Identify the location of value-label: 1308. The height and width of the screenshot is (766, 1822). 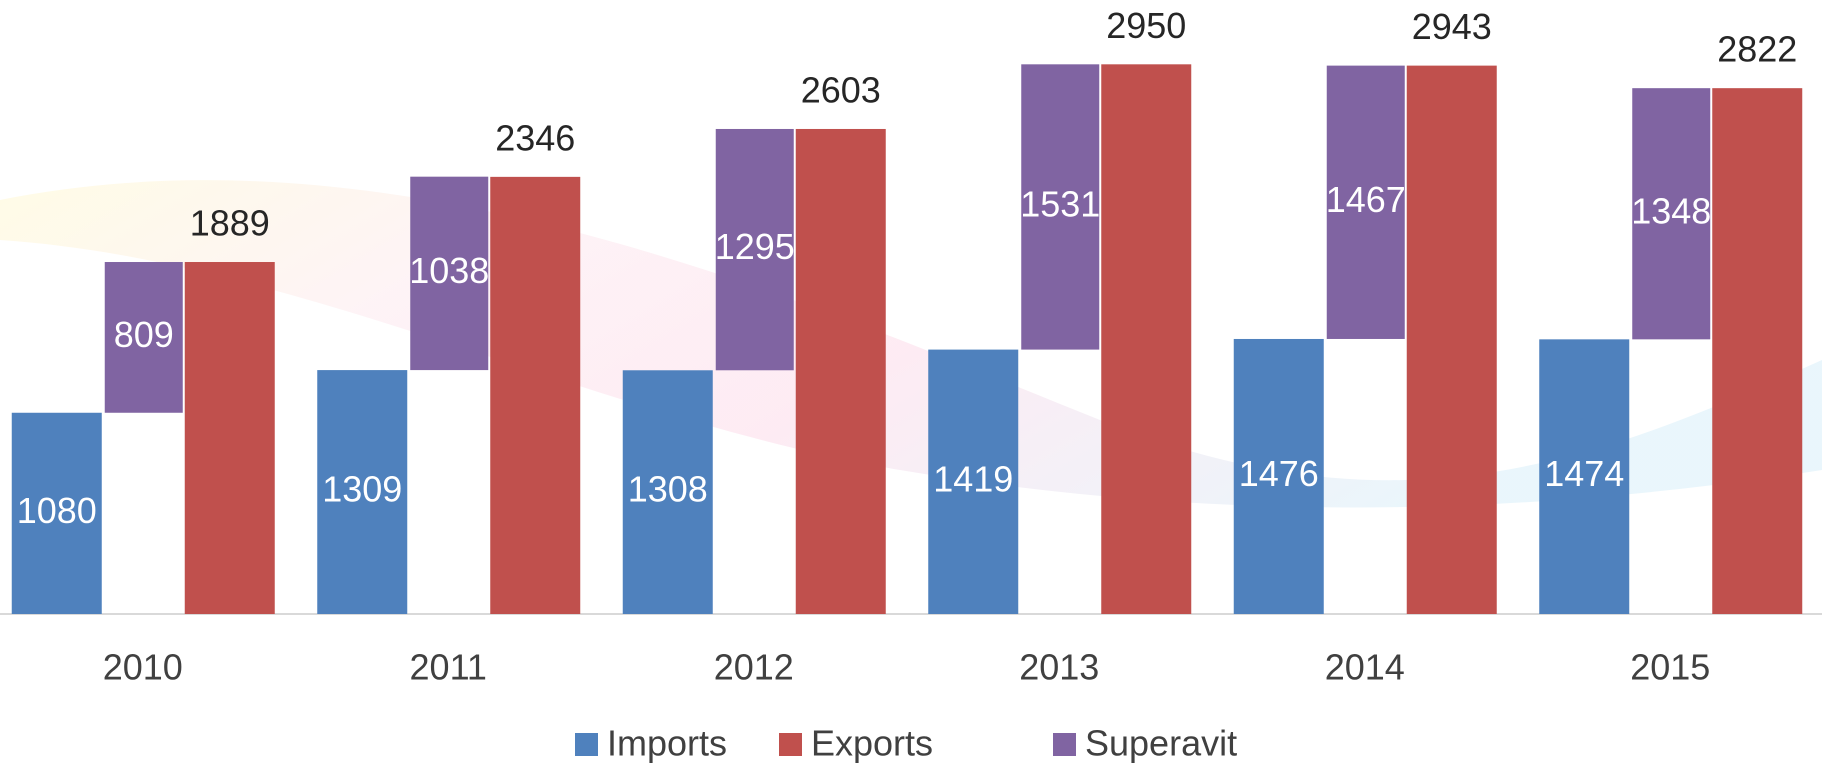
(668, 489).